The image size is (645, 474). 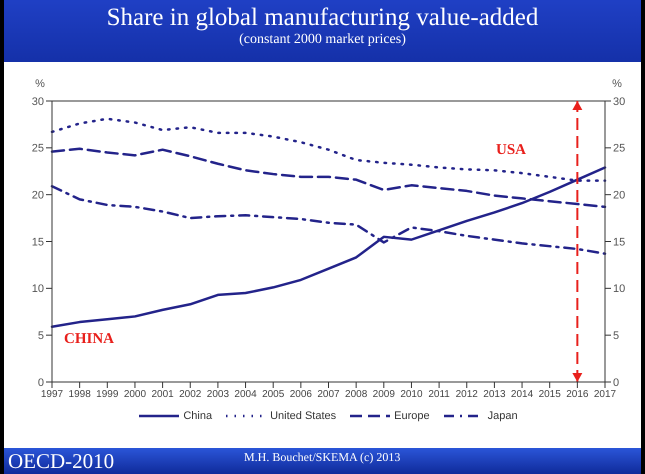 What do you see at coordinates (550, 394) in the screenshot?
I see `x-tick-label: 2015` at bounding box center [550, 394].